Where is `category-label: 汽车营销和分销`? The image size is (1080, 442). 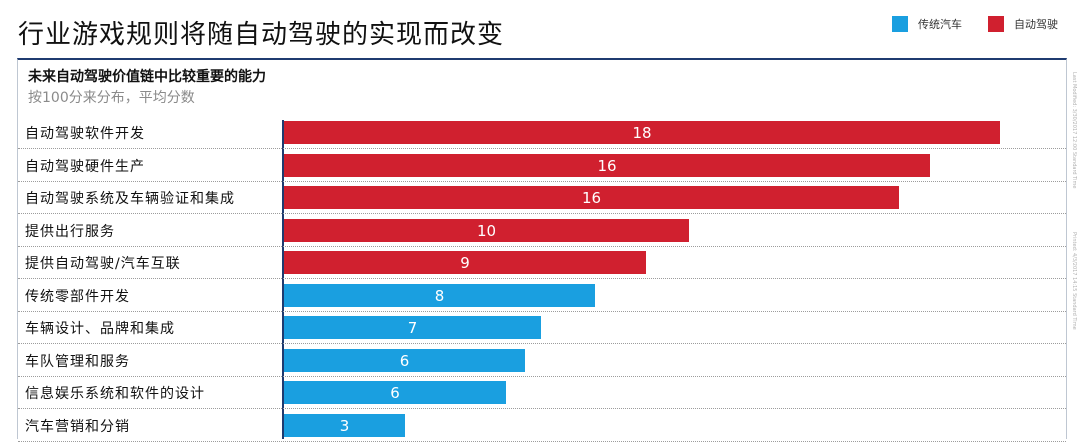 category-label: 汽车营销和分销 is located at coordinates (77, 426).